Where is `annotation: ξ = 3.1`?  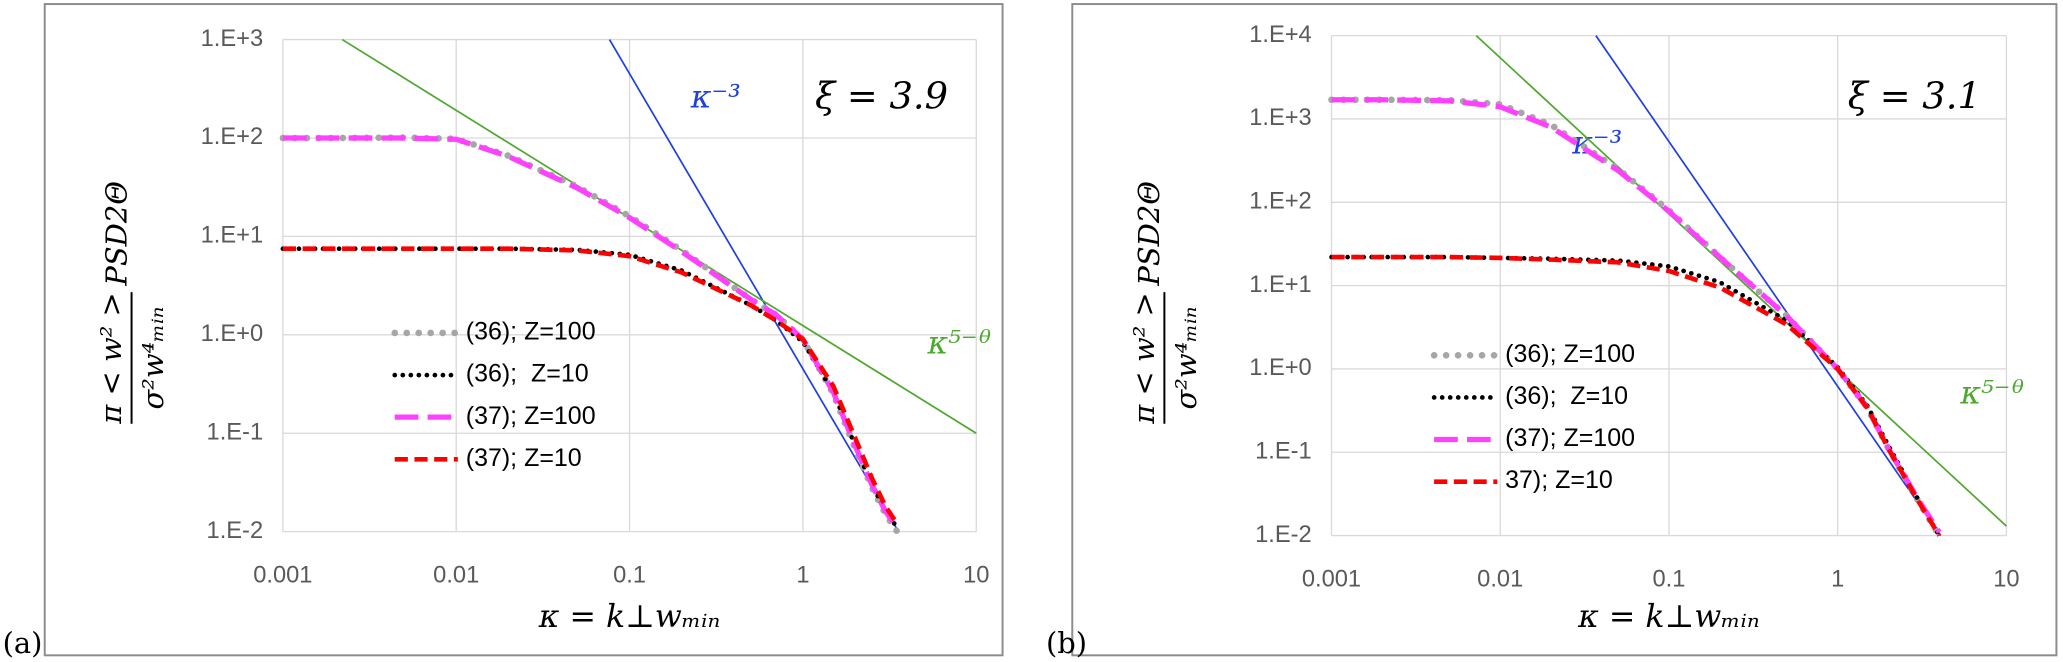 annotation: ξ = 3.1 is located at coordinates (1914, 95).